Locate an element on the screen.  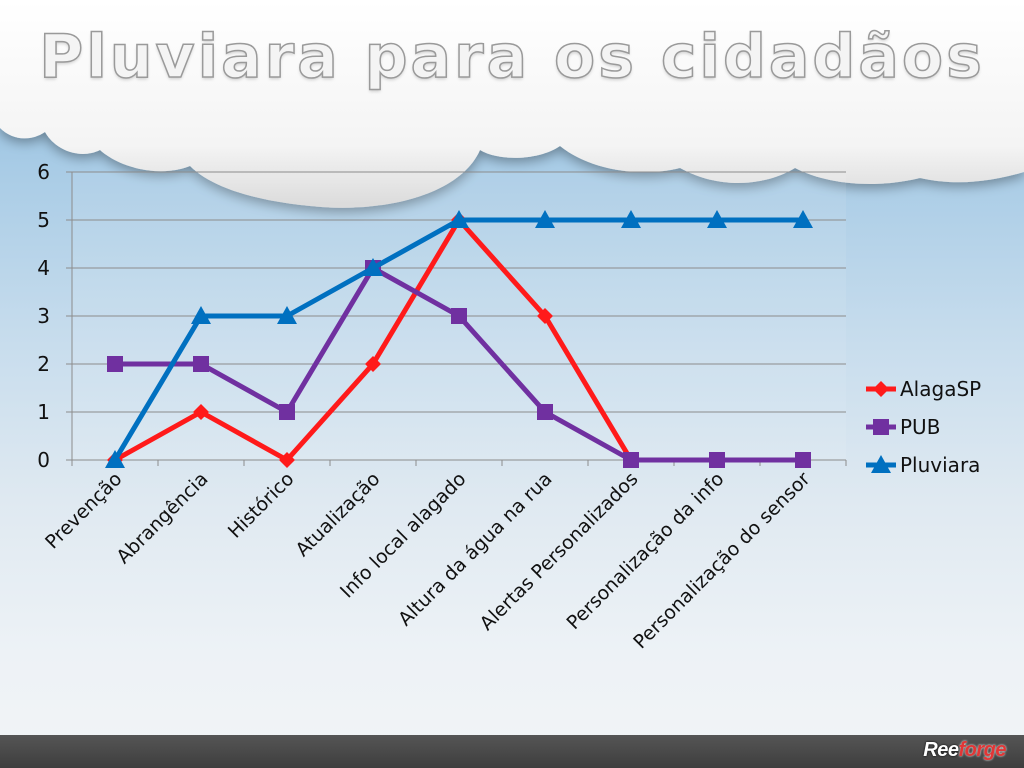
x-tick-label: Abrangência is located at coordinates (162, 518).